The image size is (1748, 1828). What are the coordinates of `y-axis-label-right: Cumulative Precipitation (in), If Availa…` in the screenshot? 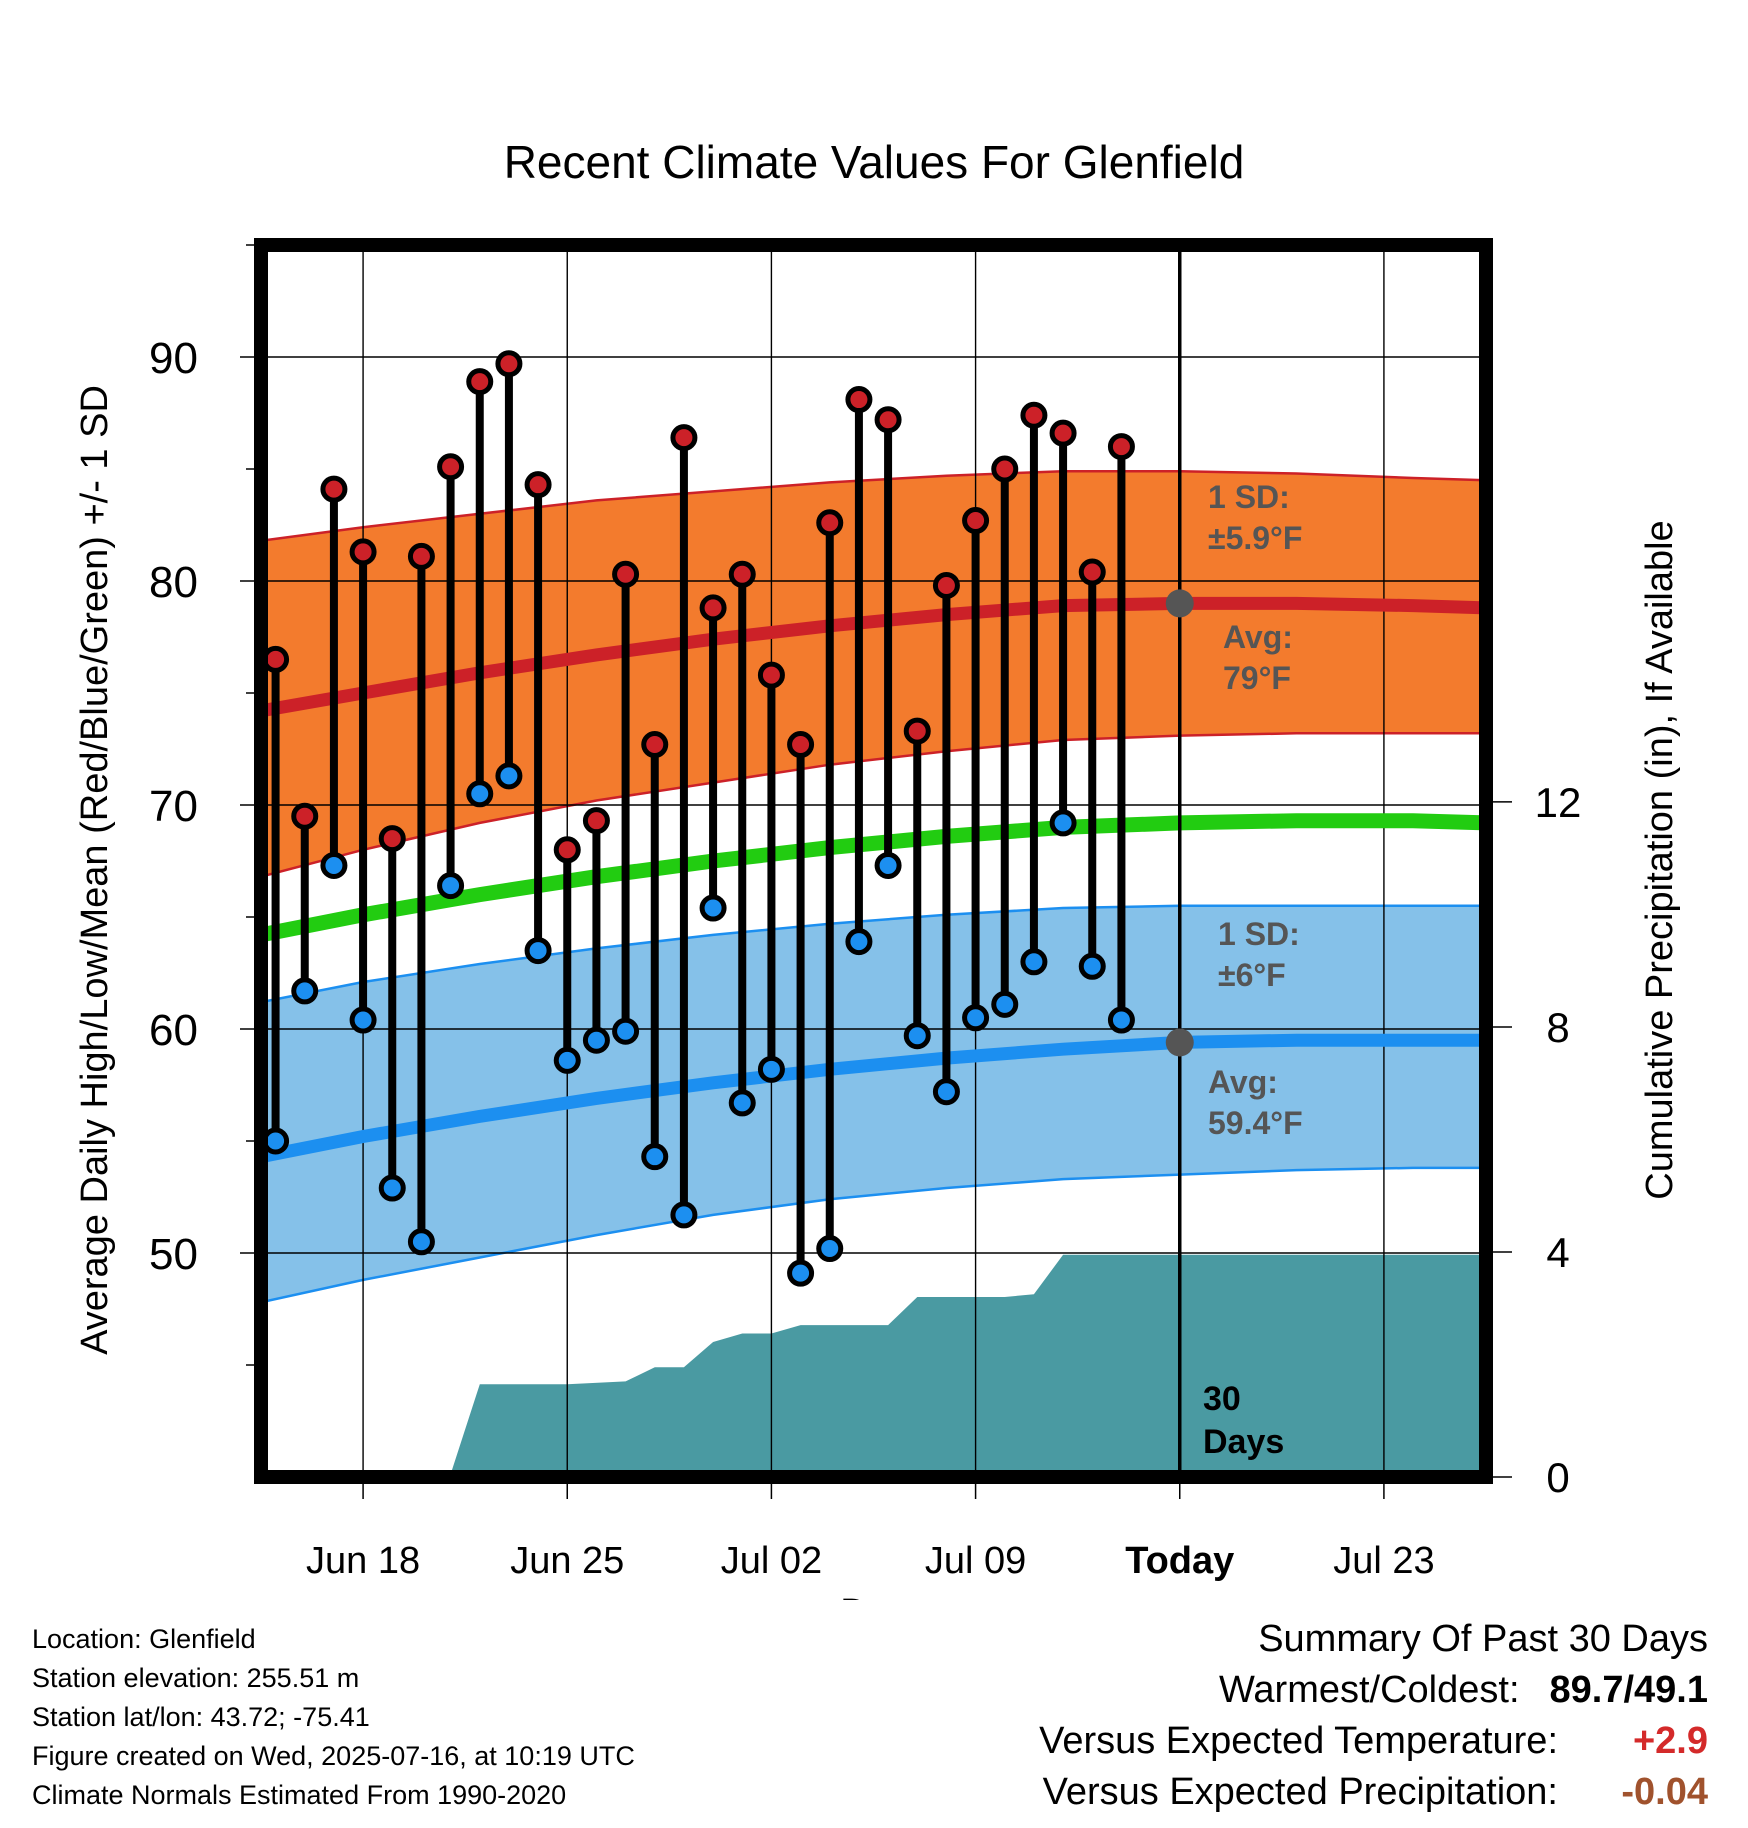 It's located at (1660, 859).